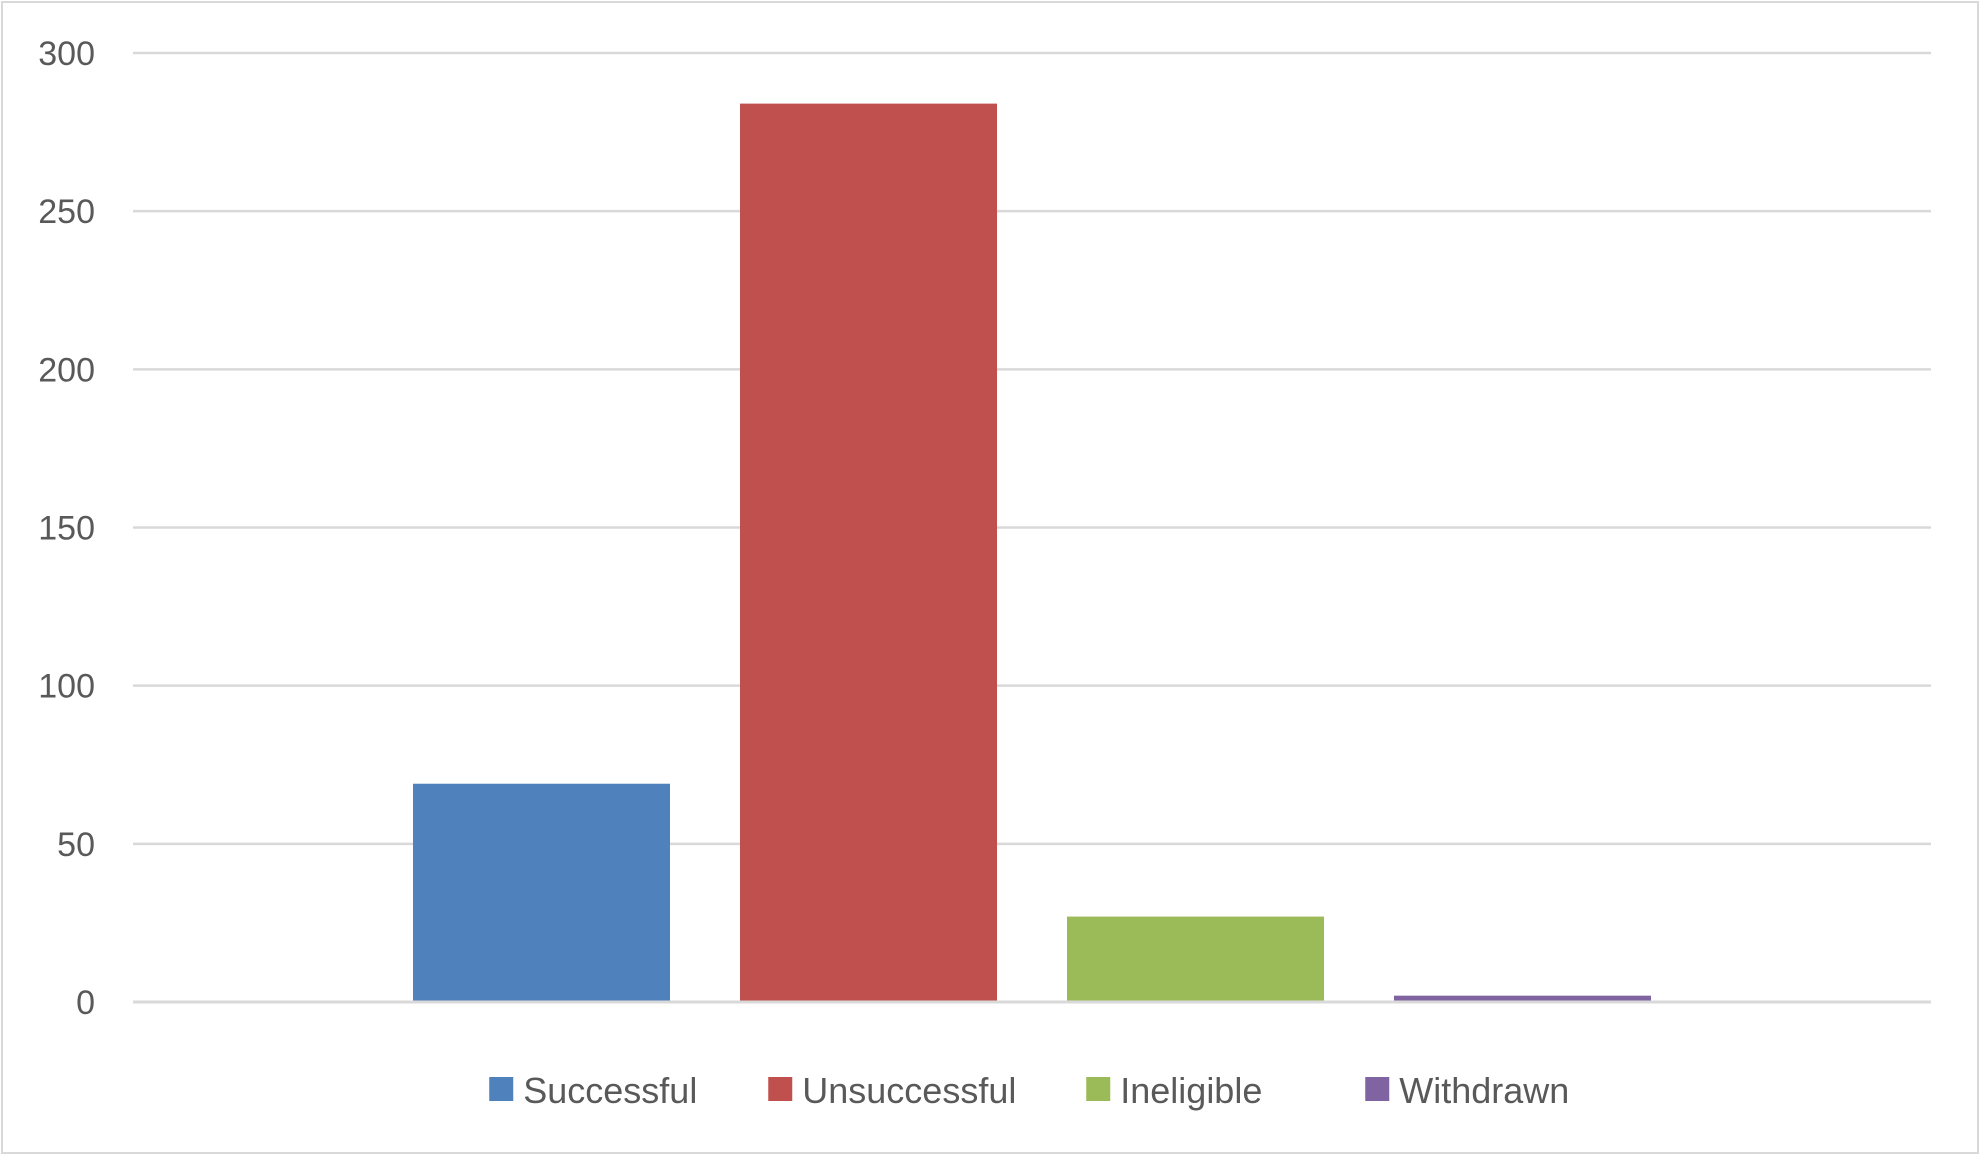 Image resolution: width=1982 pixels, height=1157 pixels. I want to click on y-tick-label-150: 150, so click(66, 529).